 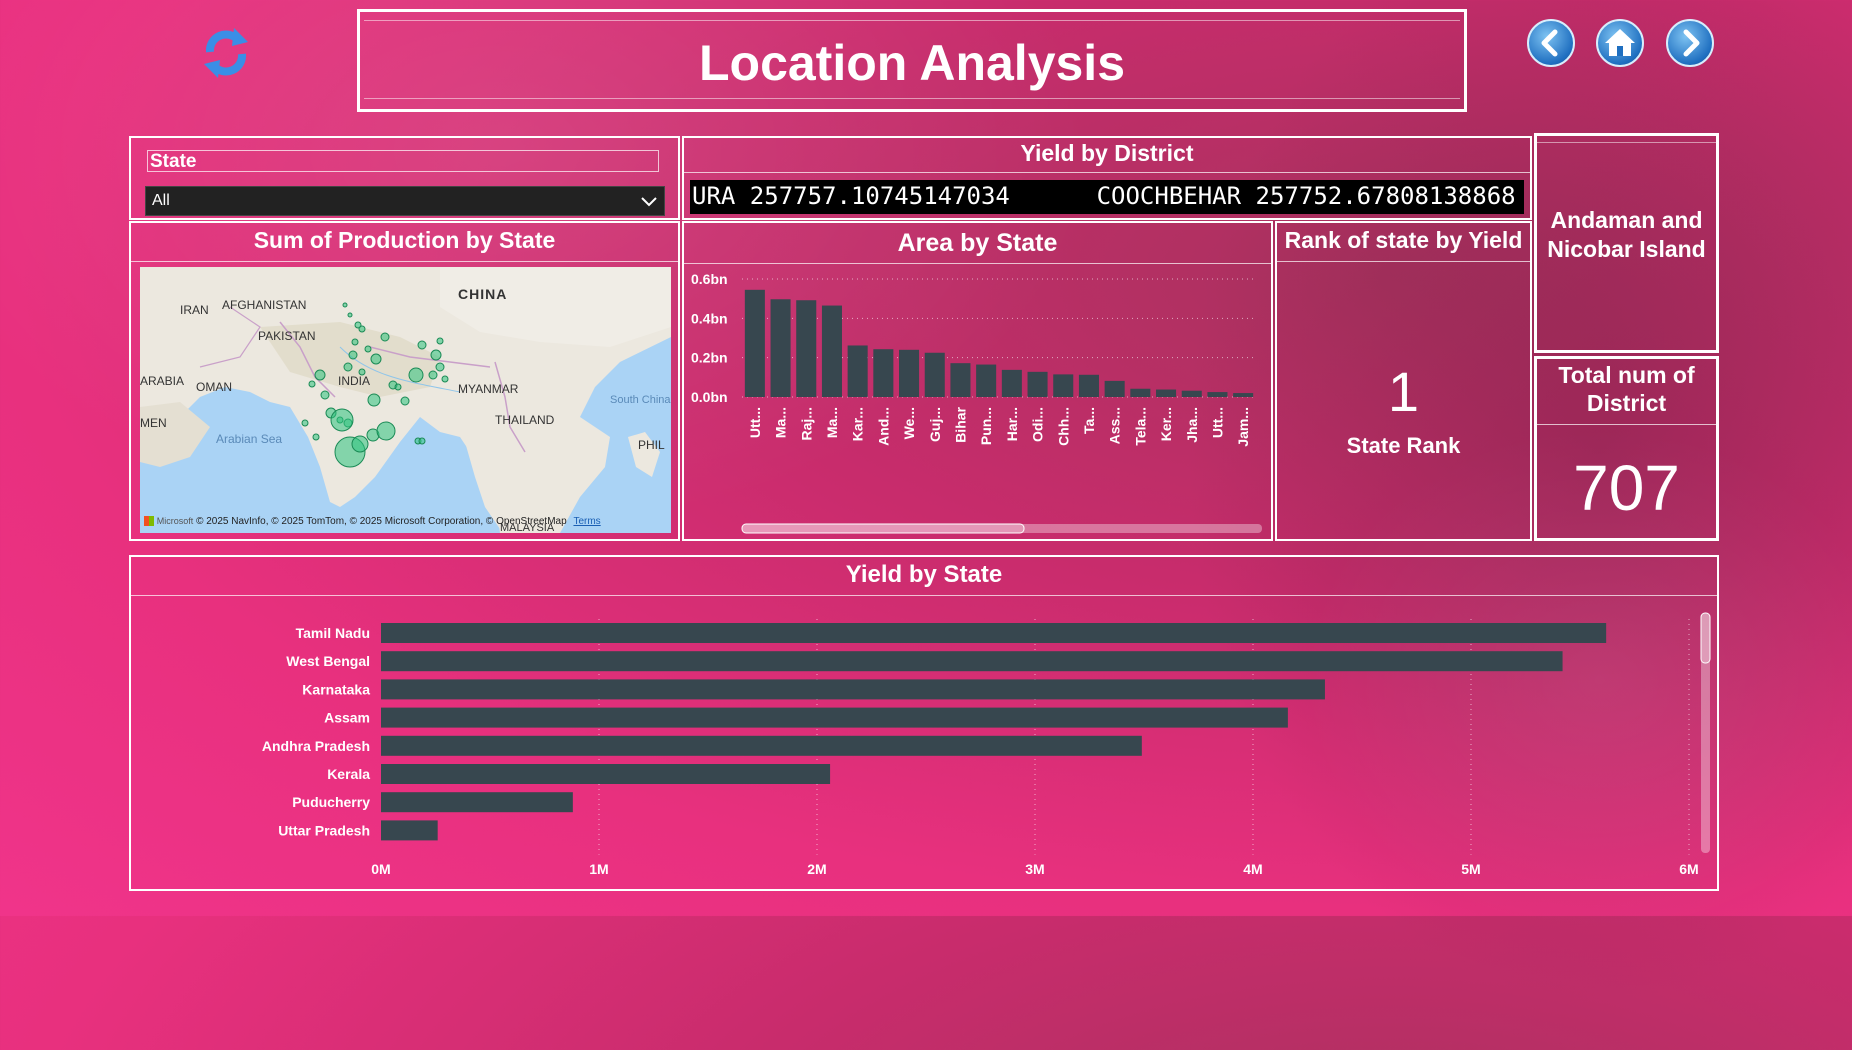 I want to click on y-tick-label: Kerala, so click(x=348, y=774).